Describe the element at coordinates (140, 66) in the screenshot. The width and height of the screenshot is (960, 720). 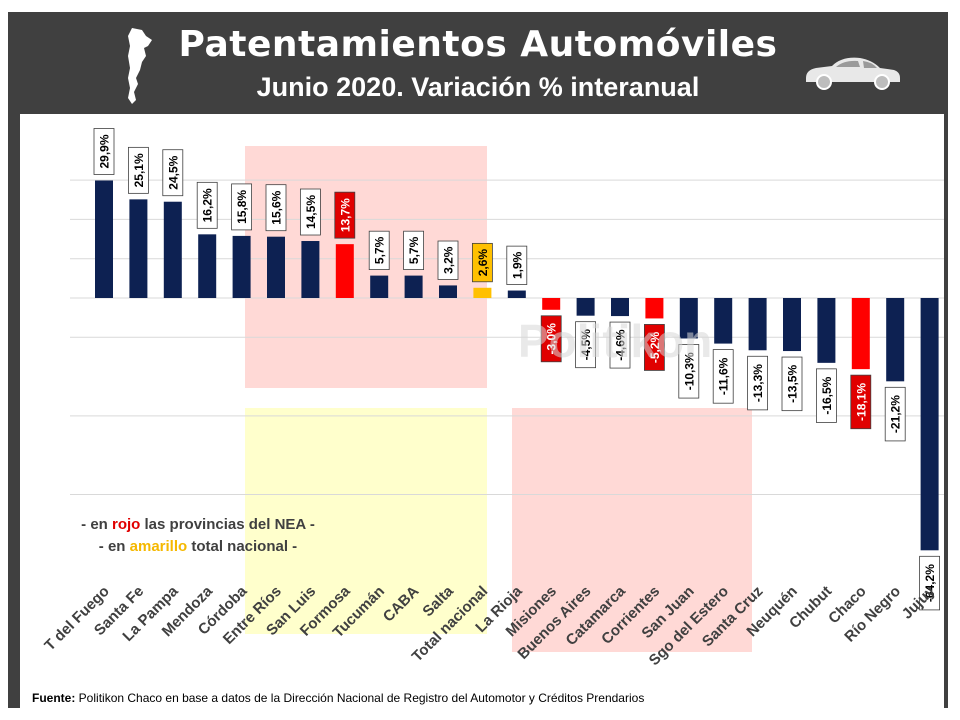
I see `argentina-map-icon` at that location.